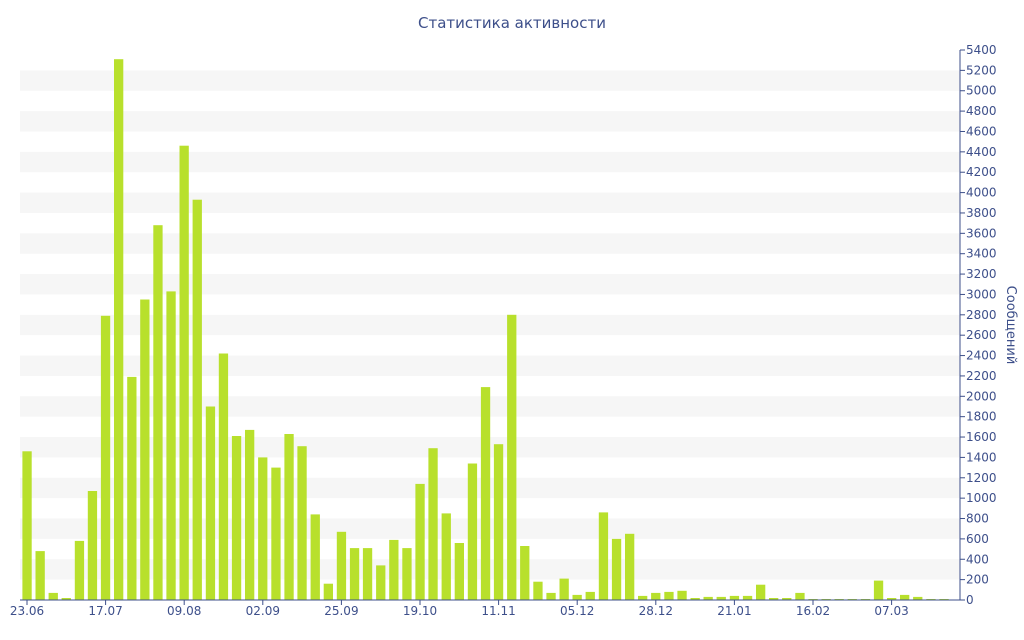  I want to click on y-tick-label: 2600, so click(981, 335).